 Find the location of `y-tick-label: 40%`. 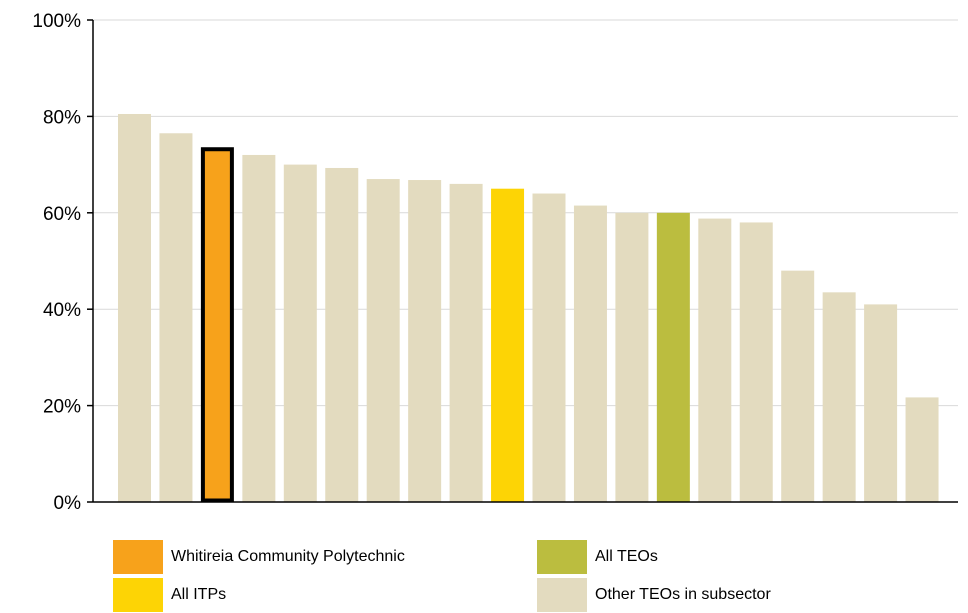

y-tick-label: 40% is located at coordinates (62, 310).